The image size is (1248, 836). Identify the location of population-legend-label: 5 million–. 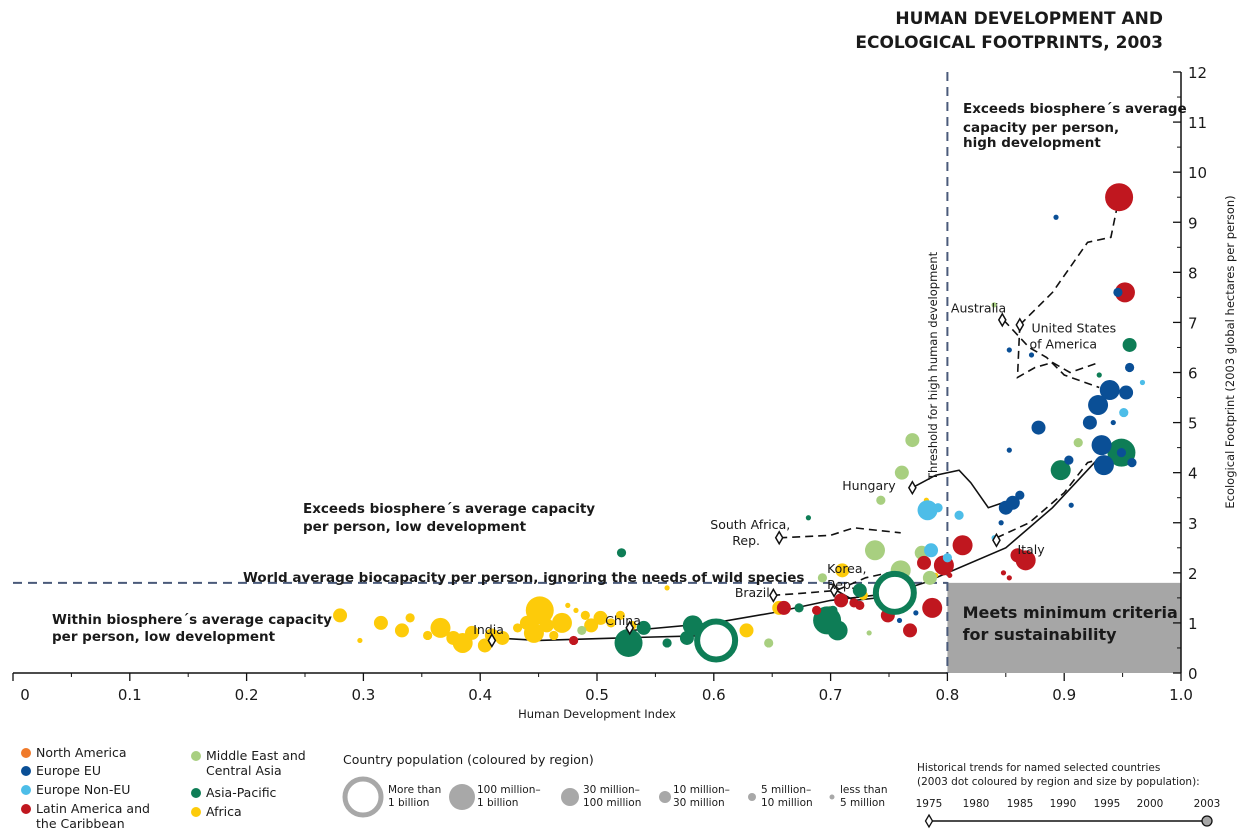
(786, 790).